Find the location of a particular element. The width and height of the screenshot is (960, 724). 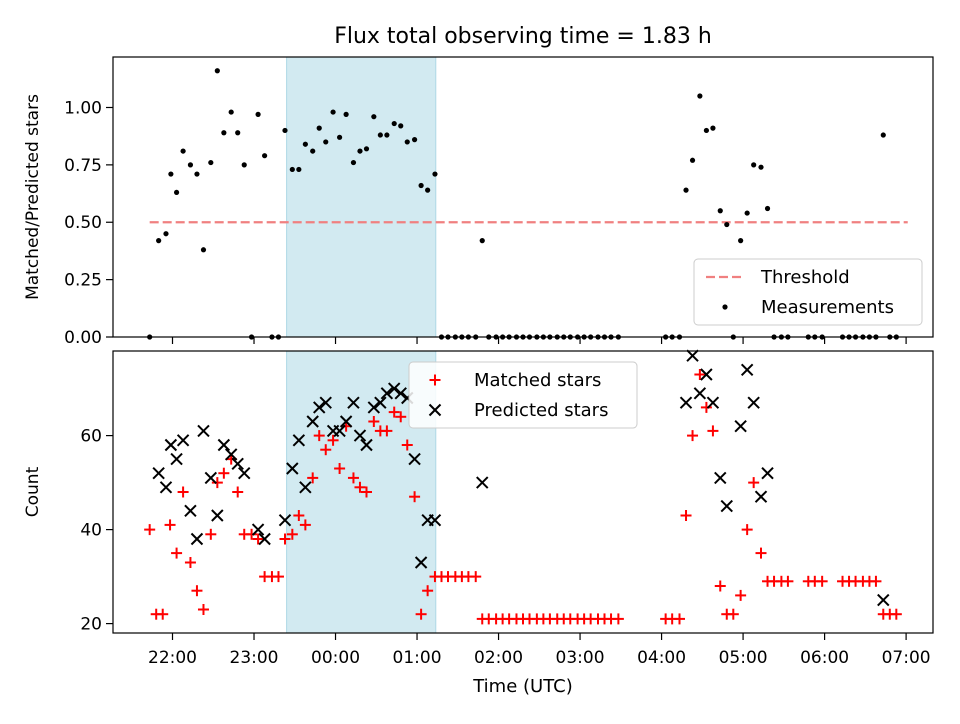

legend-measurements-label: Measurements is located at coordinates (827, 307).